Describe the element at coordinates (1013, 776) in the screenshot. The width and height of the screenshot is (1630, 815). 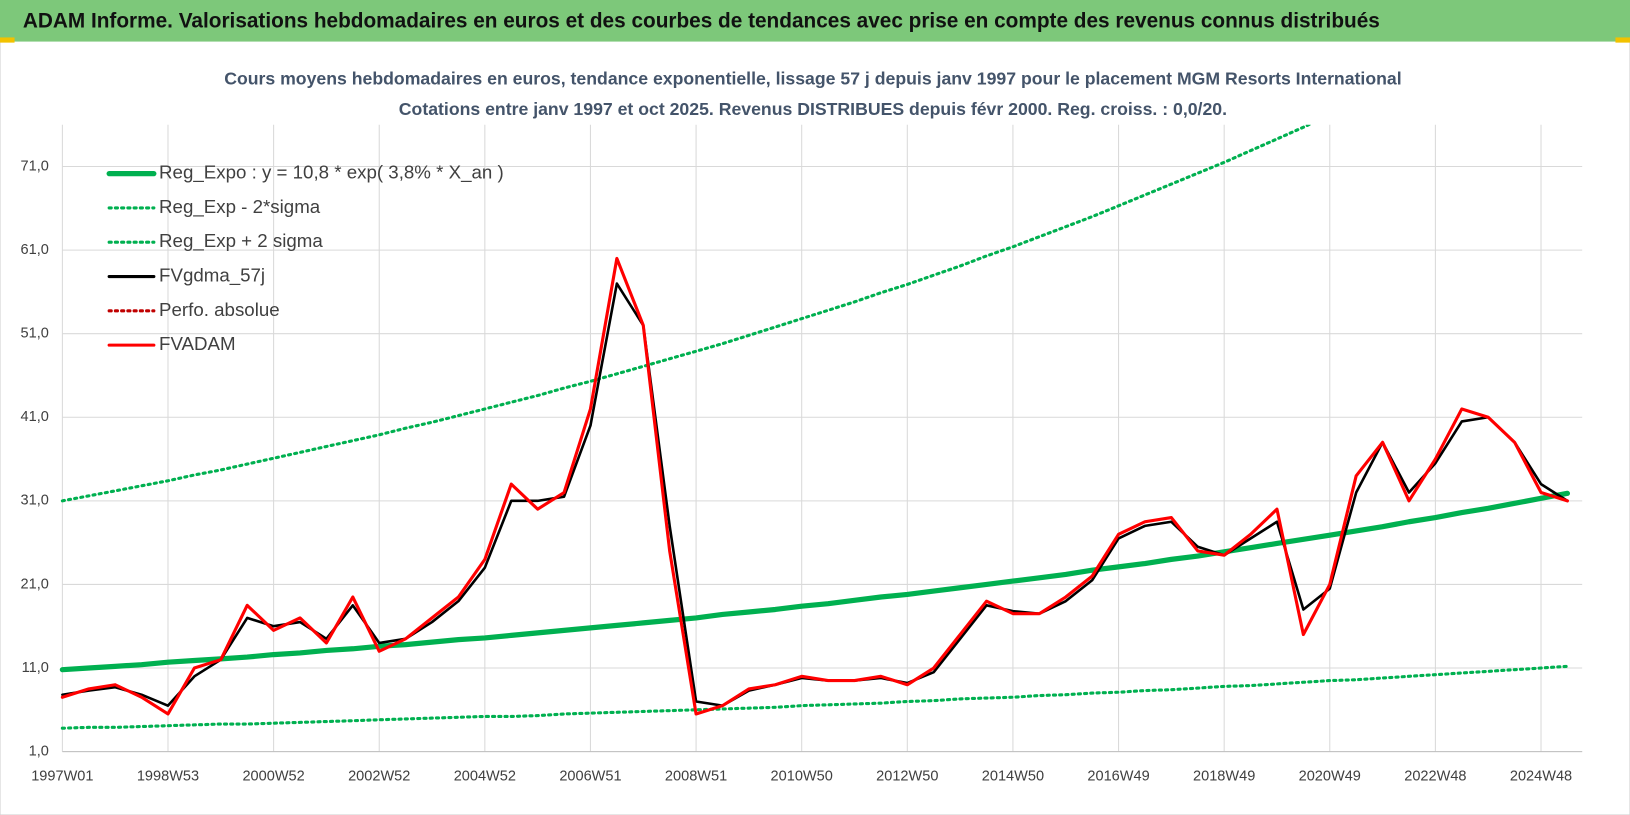
I see `x-tick-label: 2014W50` at that location.